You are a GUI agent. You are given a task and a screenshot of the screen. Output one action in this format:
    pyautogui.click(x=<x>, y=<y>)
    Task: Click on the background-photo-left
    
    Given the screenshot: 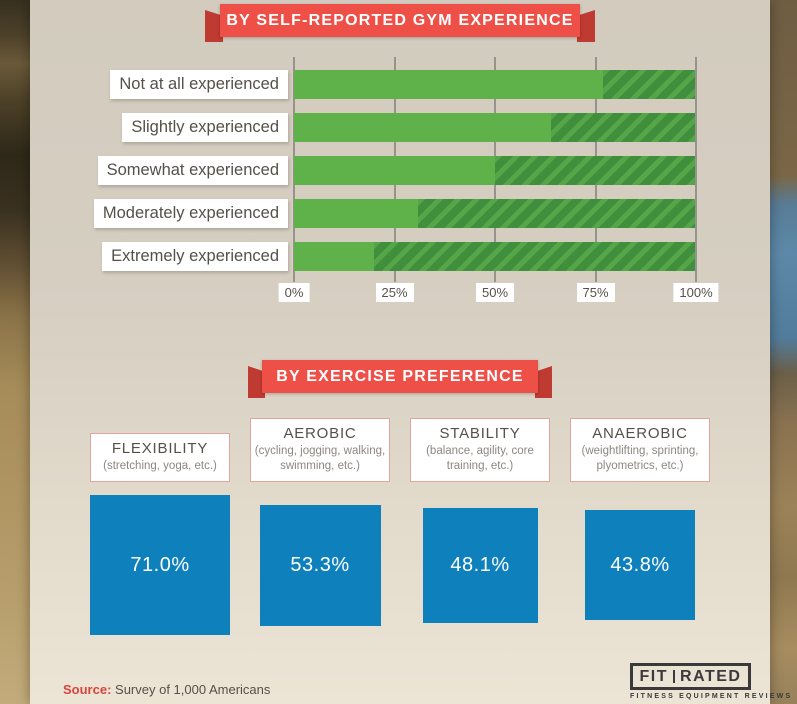 What is the action you would take?
    pyautogui.click(x=15, y=352)
    